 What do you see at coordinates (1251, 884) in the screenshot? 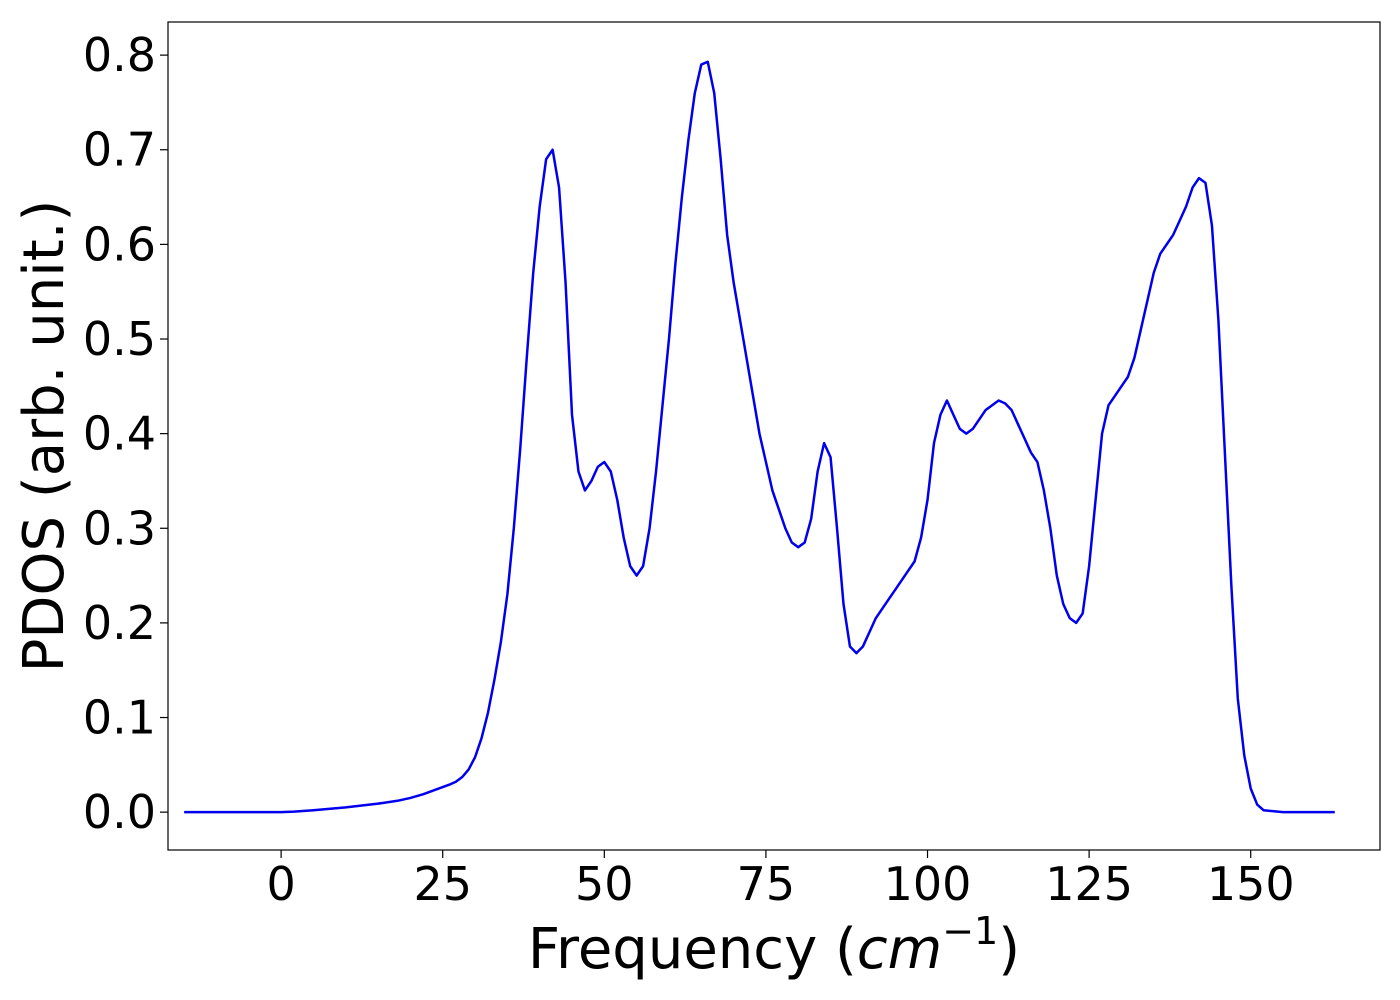
I see `x-tick-label: 150` at bounding box center [1251, 884].